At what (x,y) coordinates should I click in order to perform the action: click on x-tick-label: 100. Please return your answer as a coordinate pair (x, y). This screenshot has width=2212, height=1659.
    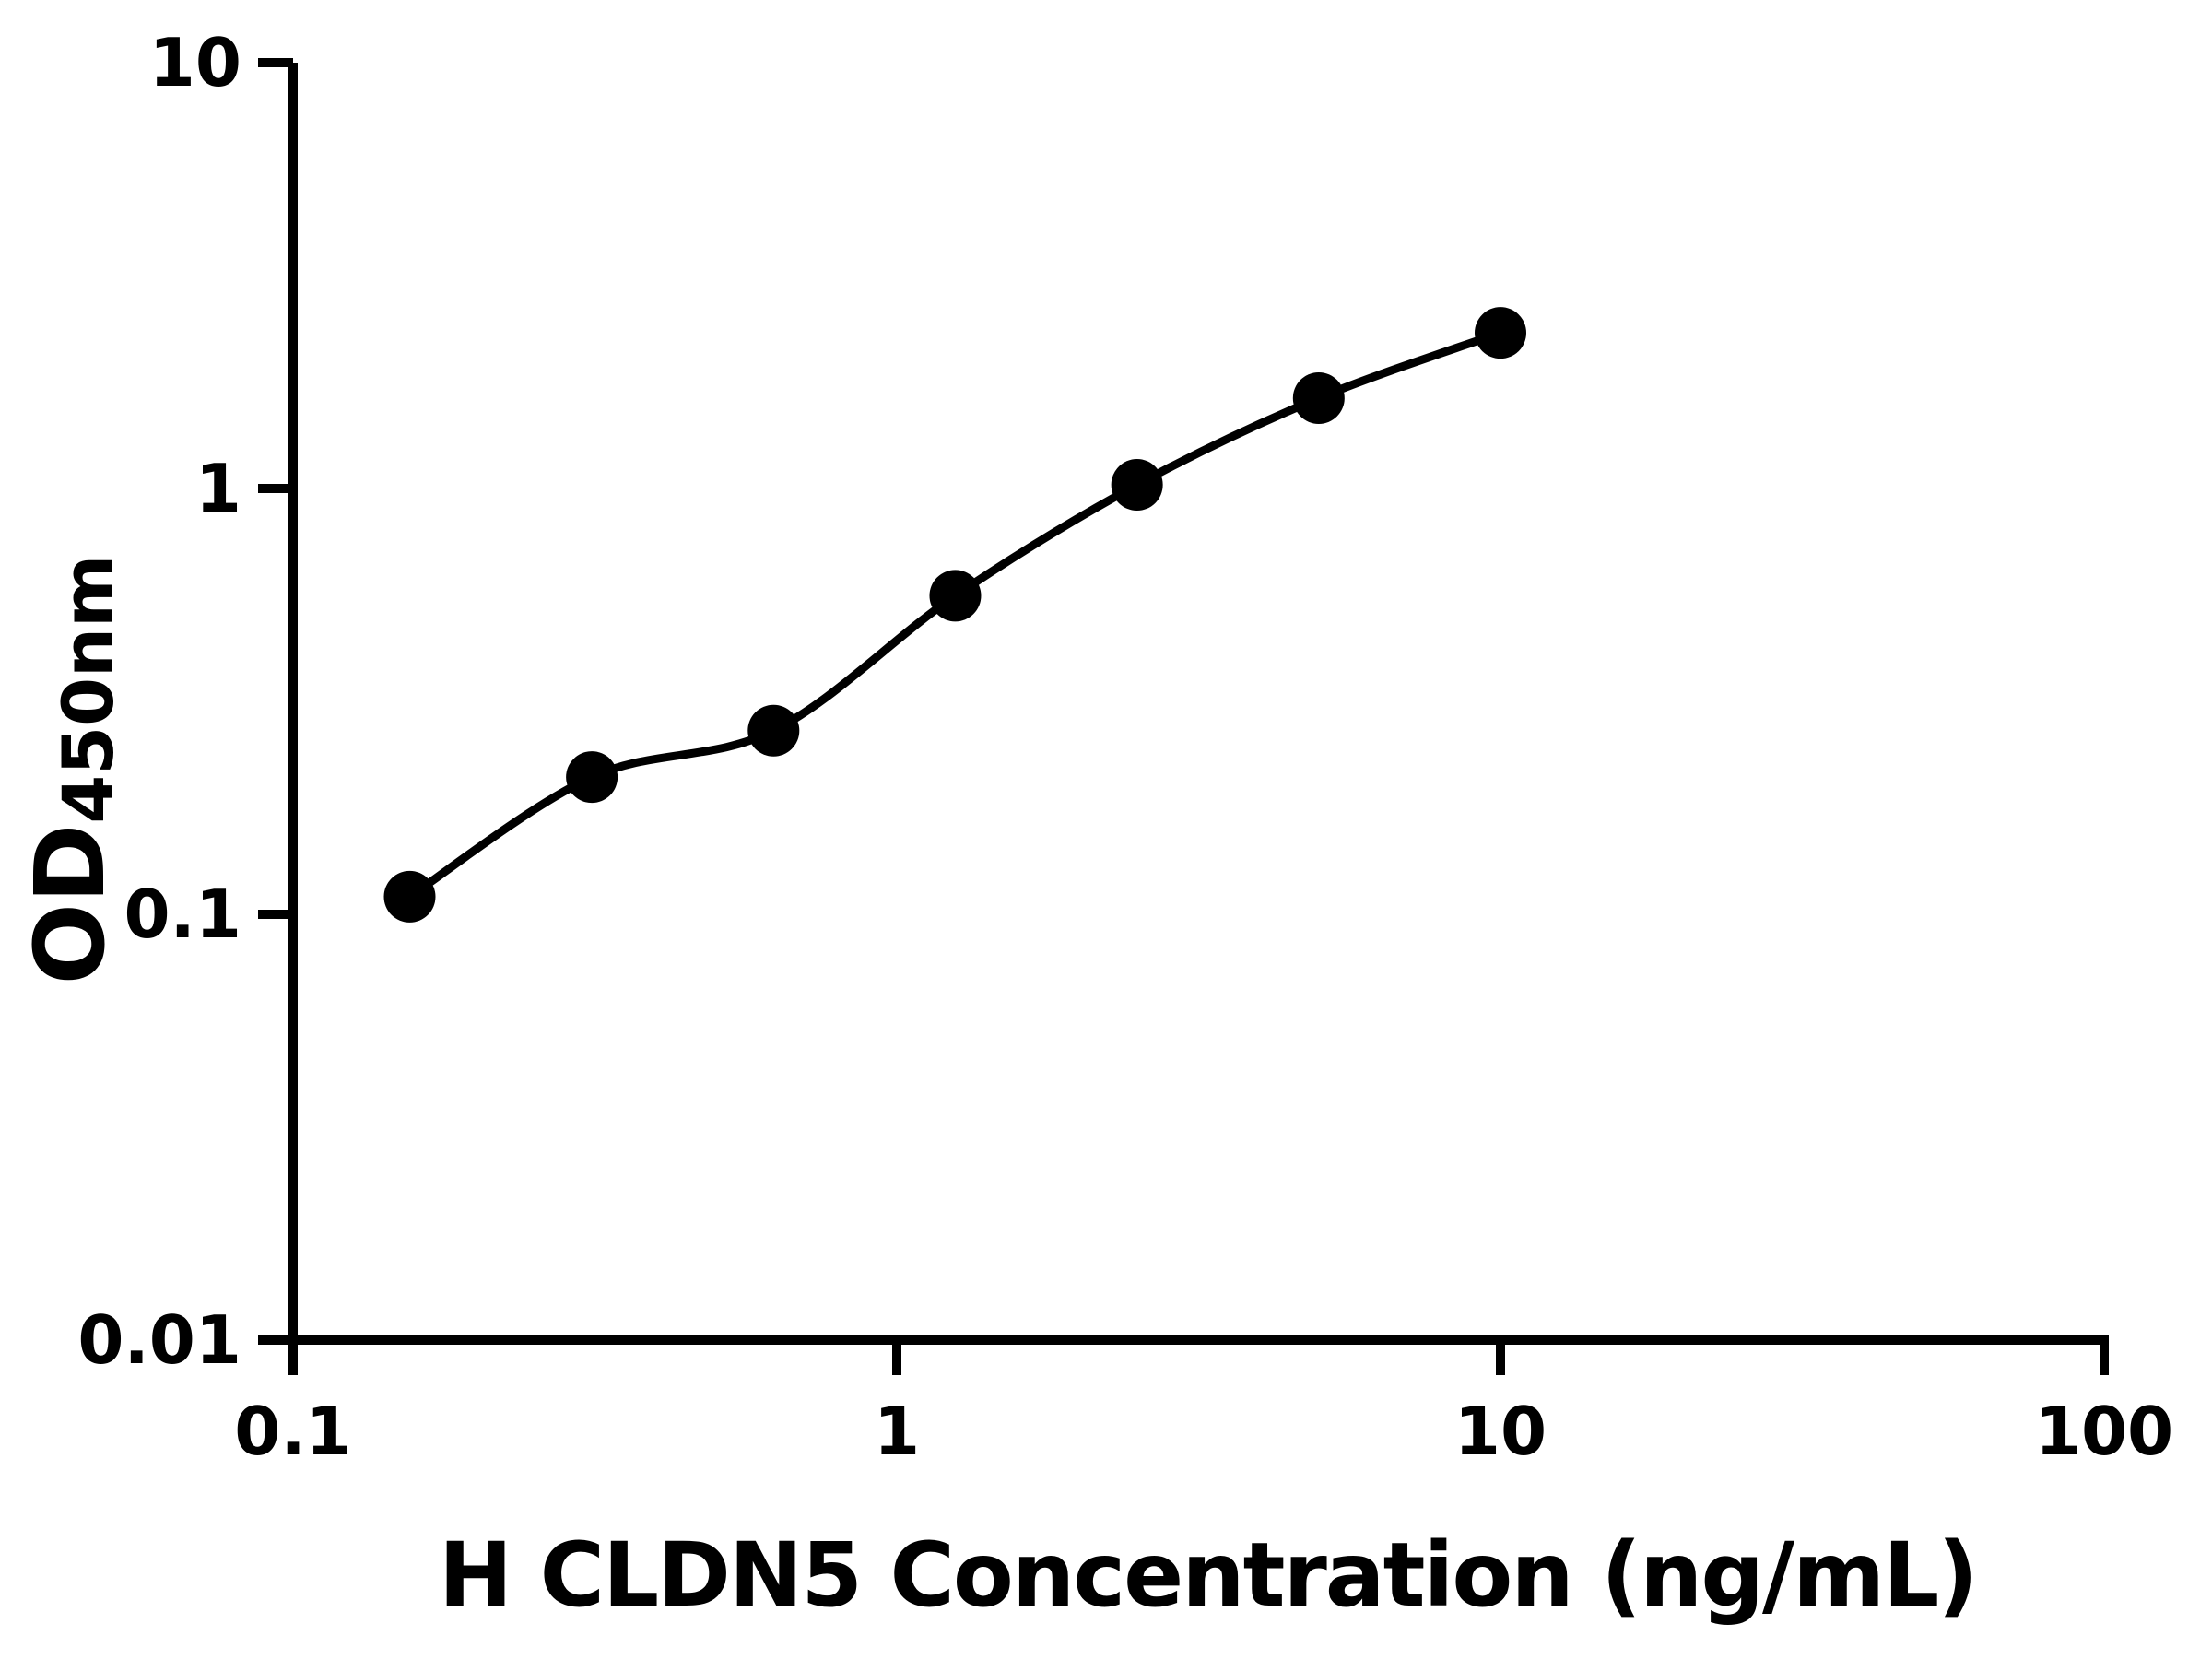
    Looking at the image, I should click on (2104, 1431).